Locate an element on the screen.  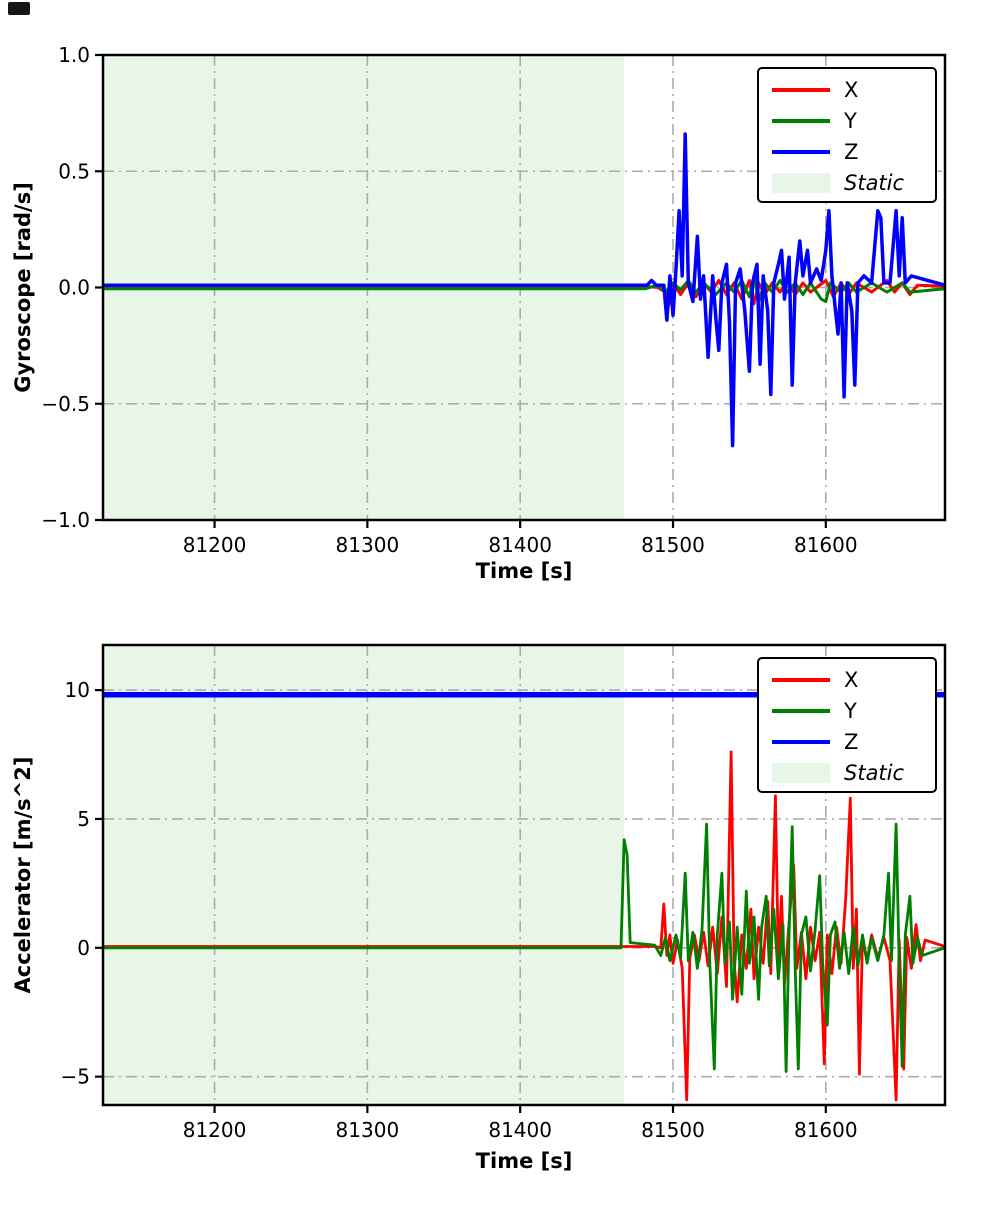
series-y-line is located at coordinates (524, 288).